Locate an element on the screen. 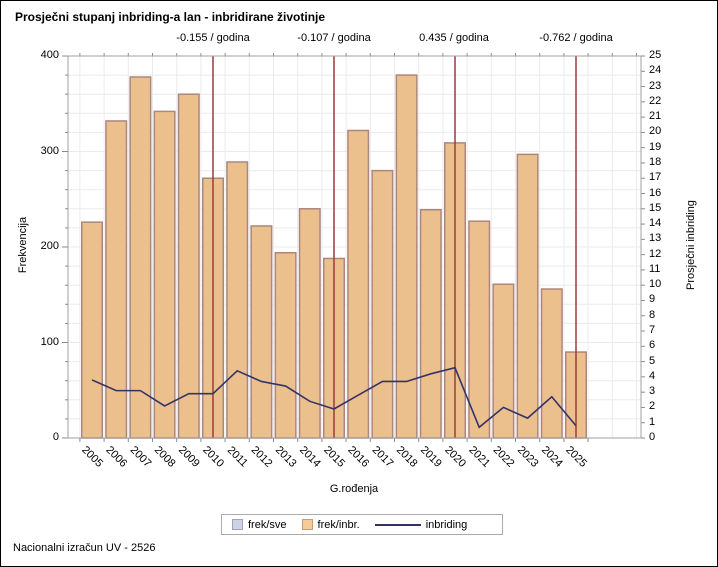 Image resolution: width=718 pixels, height=567 pixels. y-right-tick-label: 20 is located at coordinates (655, 131).